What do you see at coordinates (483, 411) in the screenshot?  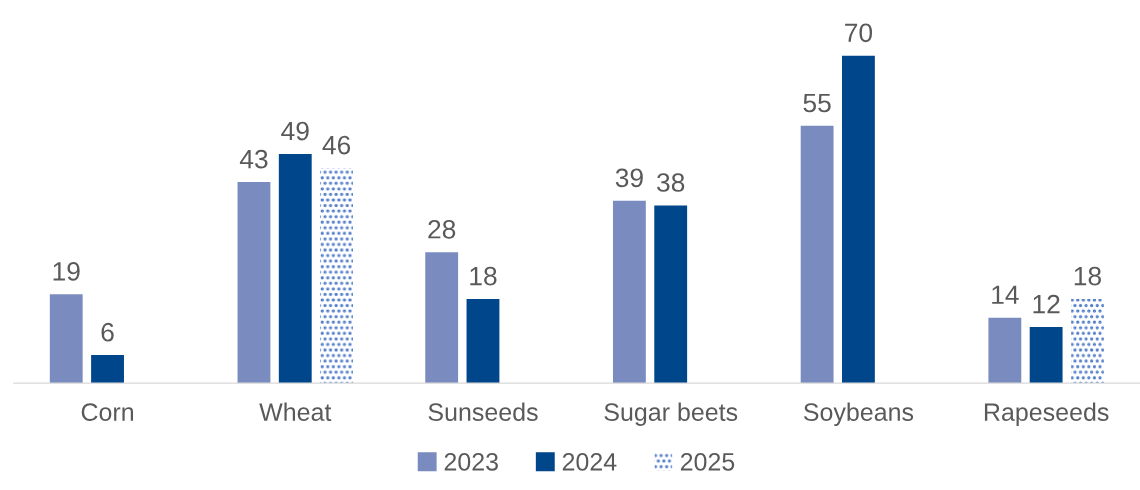 I see `x-tick-label: Sunseeds` at bounding box center [483, 411].